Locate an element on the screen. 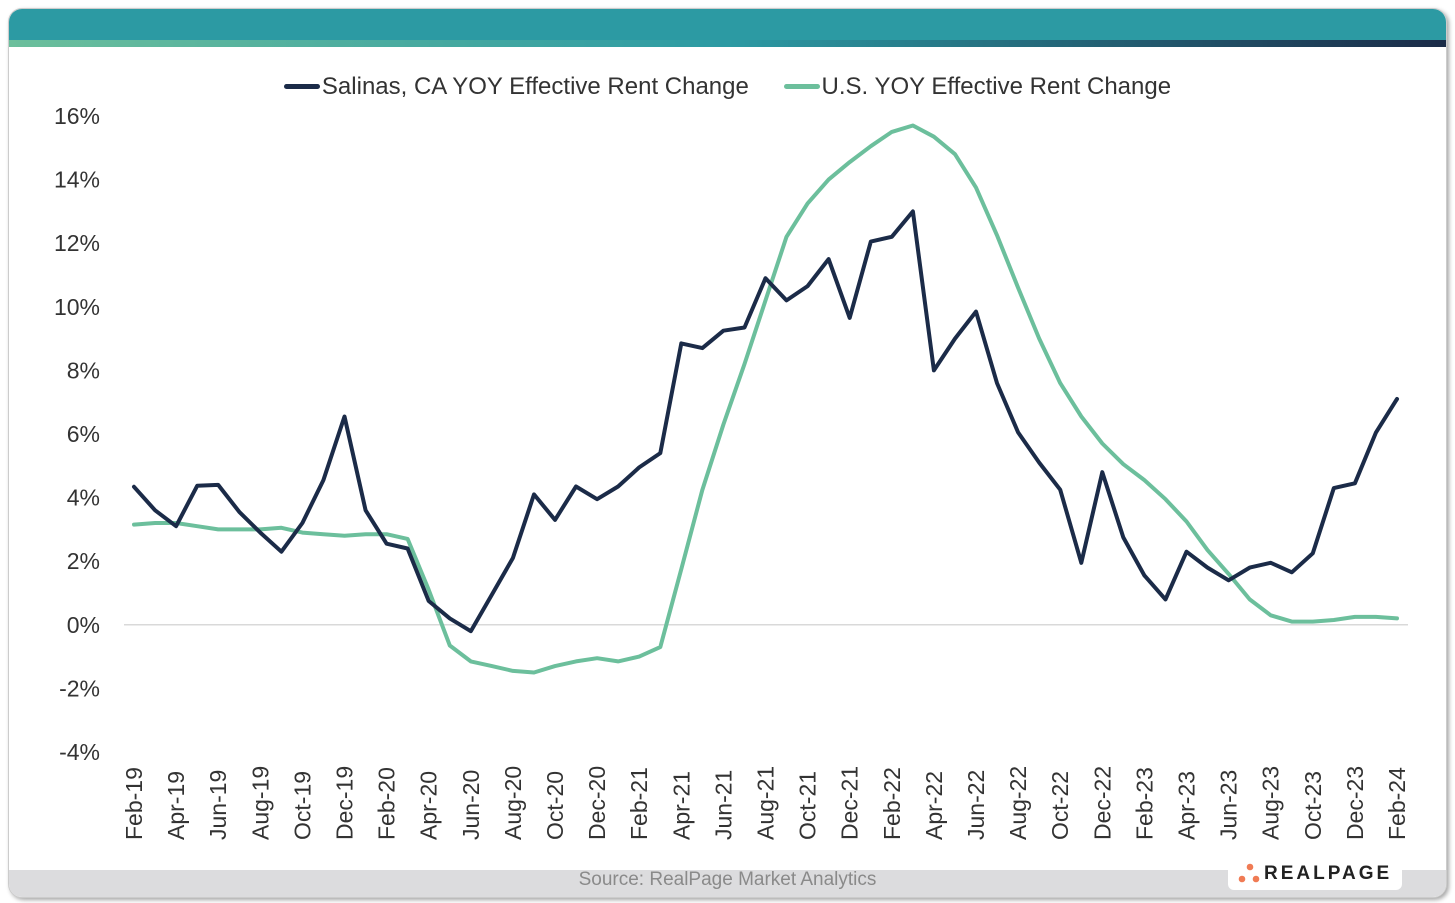 The image size is (1455, 903). x-tick-label: Aug-19 is located at coordinates (260, 803).